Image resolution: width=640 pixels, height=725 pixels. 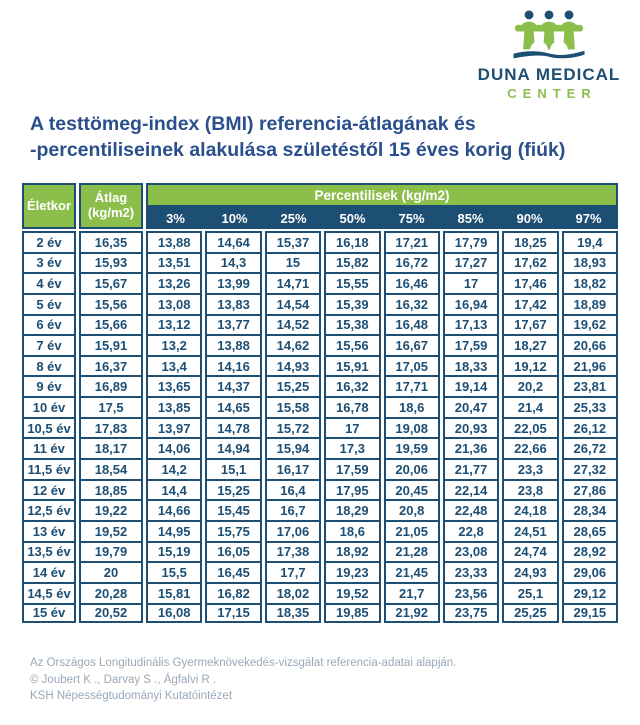 I want to click on percentile-cell: 28,65, so click(x=589, y=530).